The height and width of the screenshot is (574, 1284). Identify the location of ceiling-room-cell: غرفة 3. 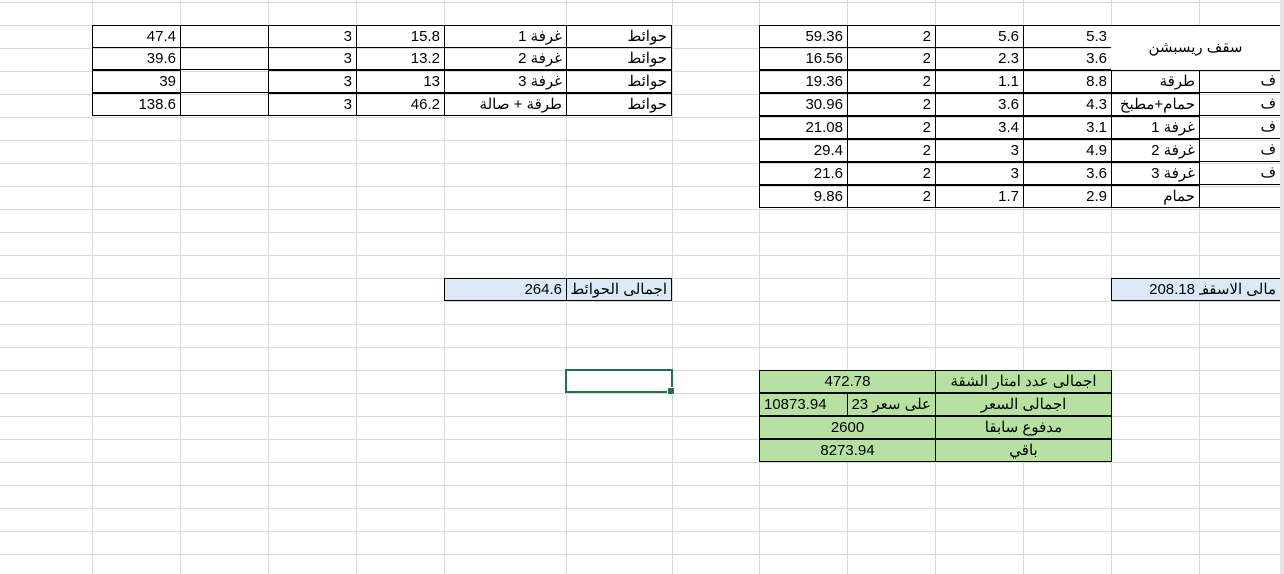
(1155, 173).